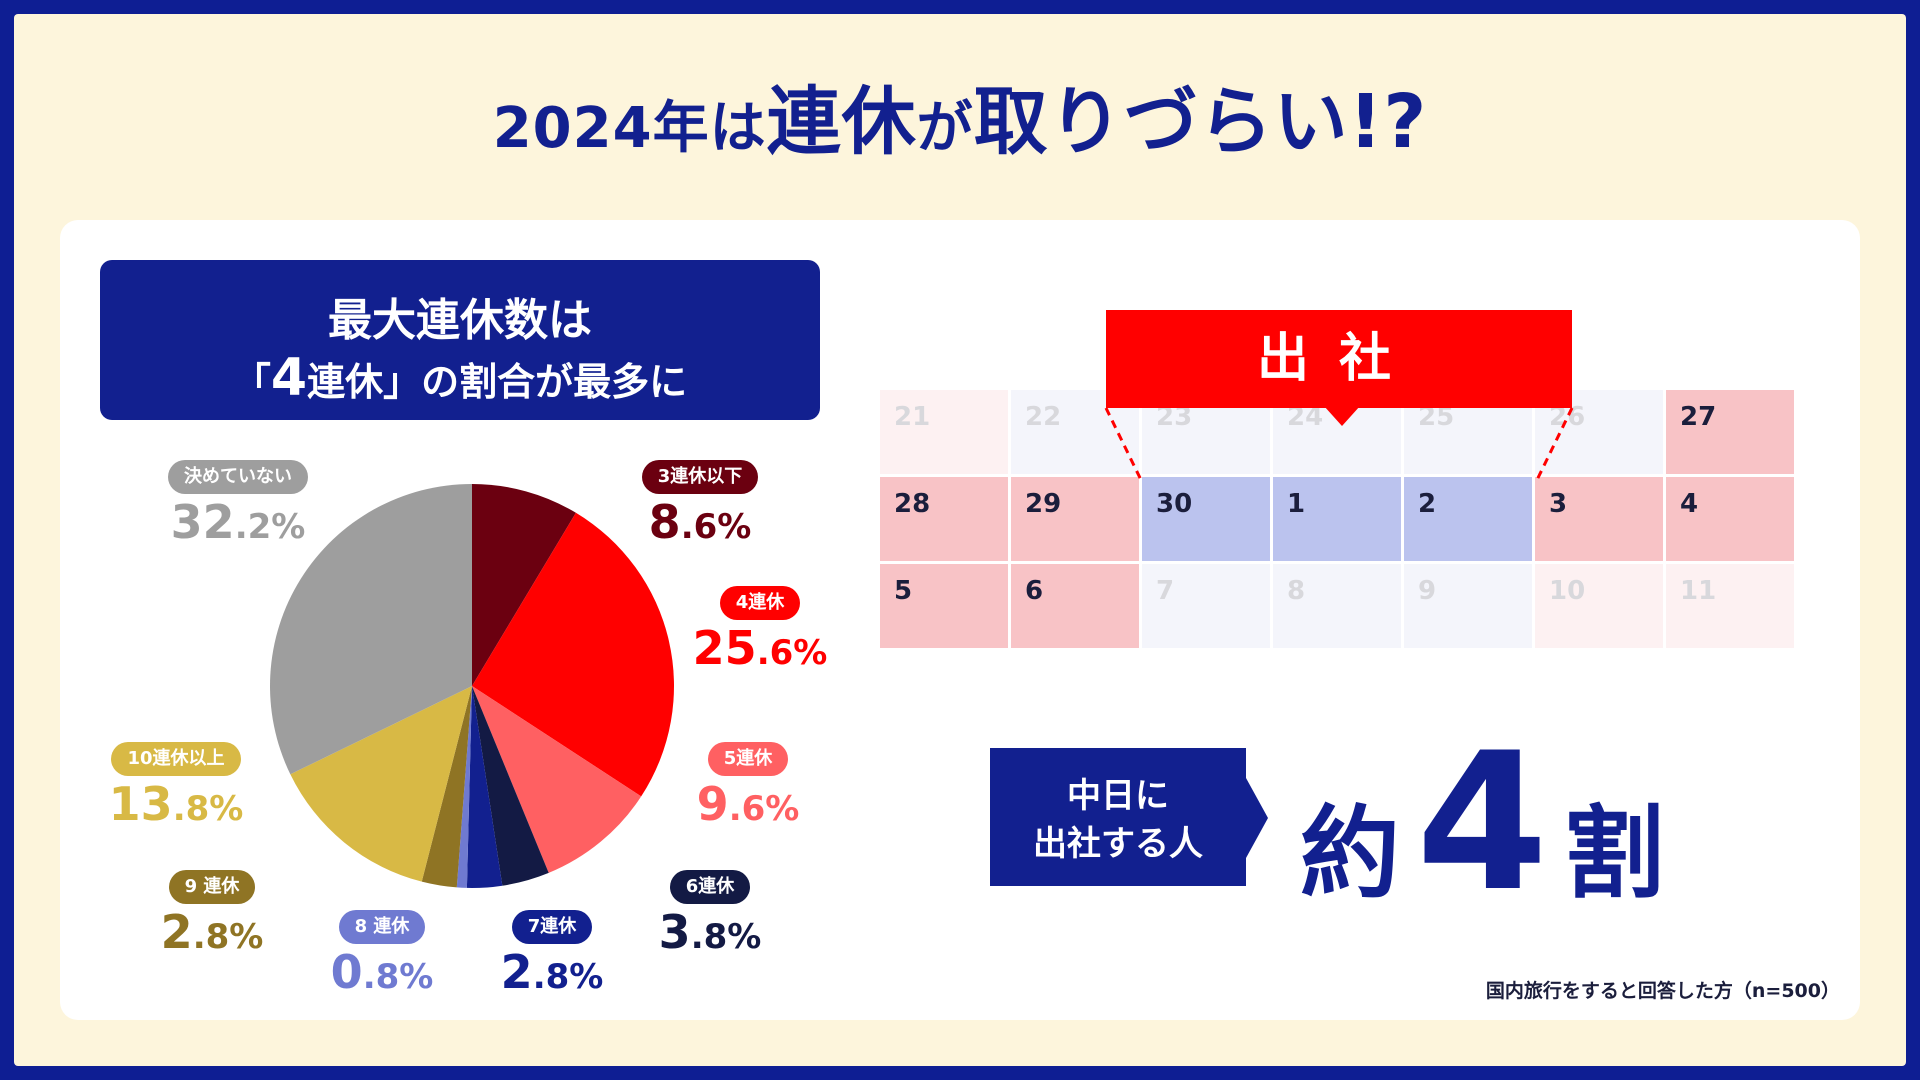 The height and width of the screenshot is (1080, 1920). What do you see at coordinates (1200, 122) in the screenshot?
I see `title-big2: 取りづらい!?` at bounding box center [1200, 122].